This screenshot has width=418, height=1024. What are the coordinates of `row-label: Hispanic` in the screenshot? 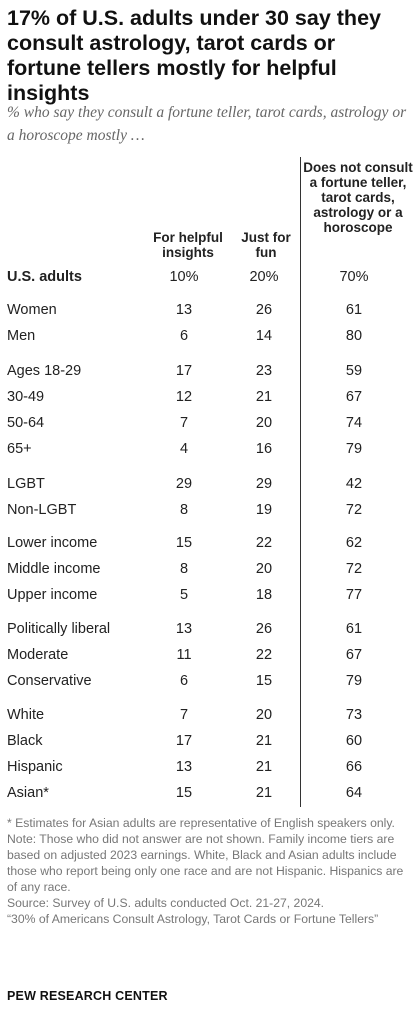 It's located at (35, 767).